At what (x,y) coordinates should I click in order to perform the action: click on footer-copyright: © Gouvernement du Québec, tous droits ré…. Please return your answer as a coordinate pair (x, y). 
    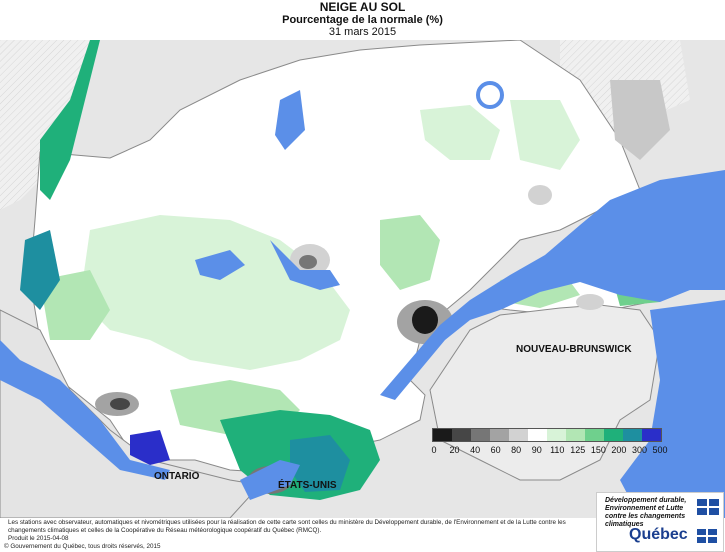
    Looking at the image, I should click on (82, 546).